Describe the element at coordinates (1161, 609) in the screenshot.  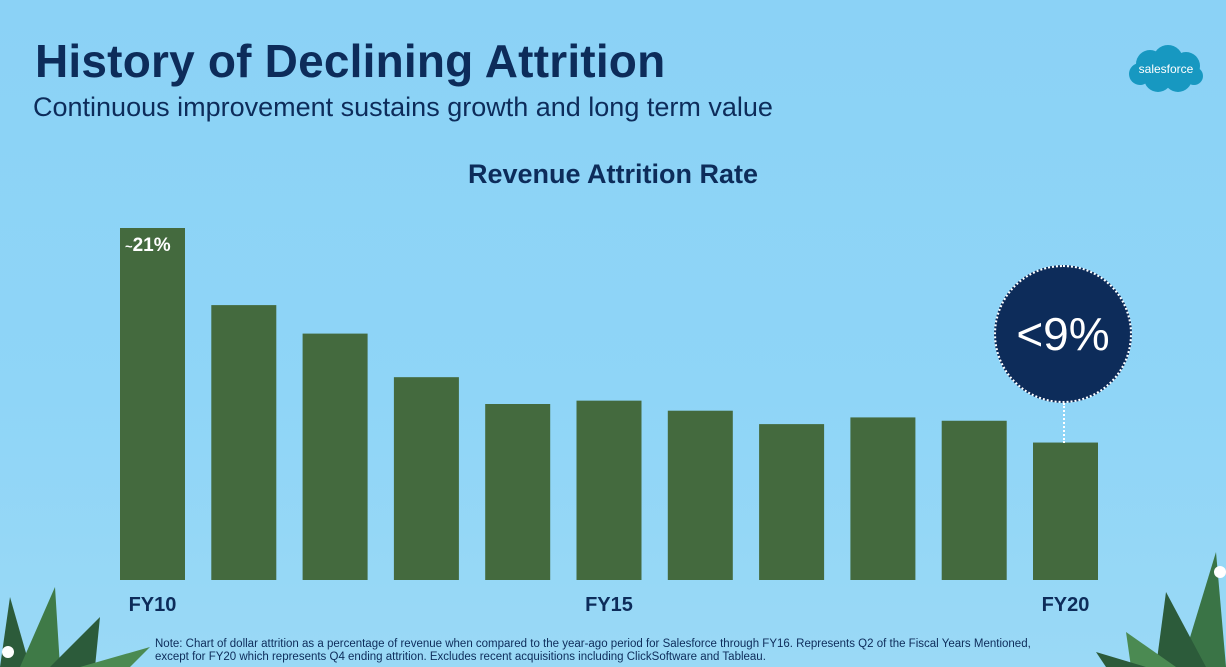
I see `foliage-right-icon` at that location.